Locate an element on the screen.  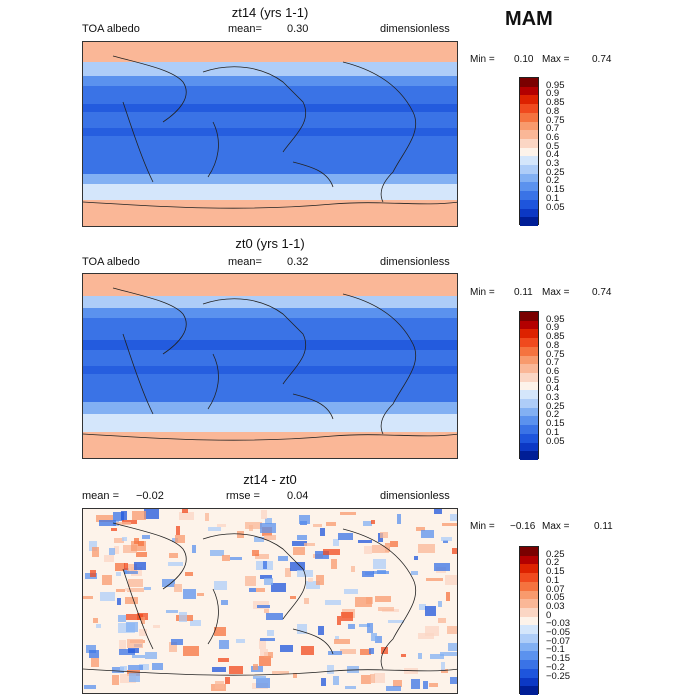
panel2-max-value: 0.74 is located at coordinates (602, 292).